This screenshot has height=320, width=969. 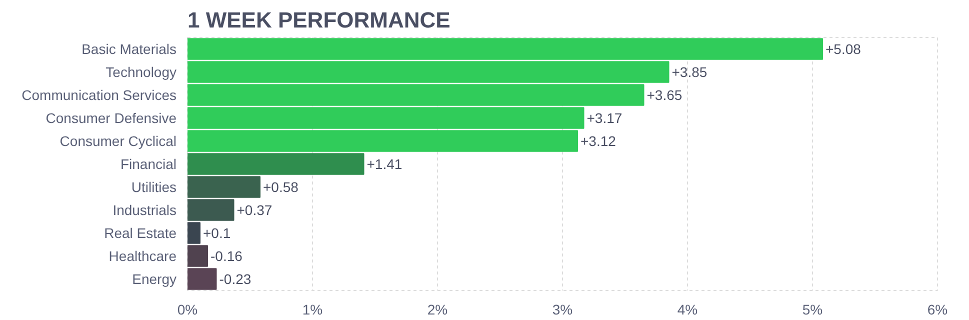 I want to click on x-tick-label: 6%, so click(x=937, y=310).